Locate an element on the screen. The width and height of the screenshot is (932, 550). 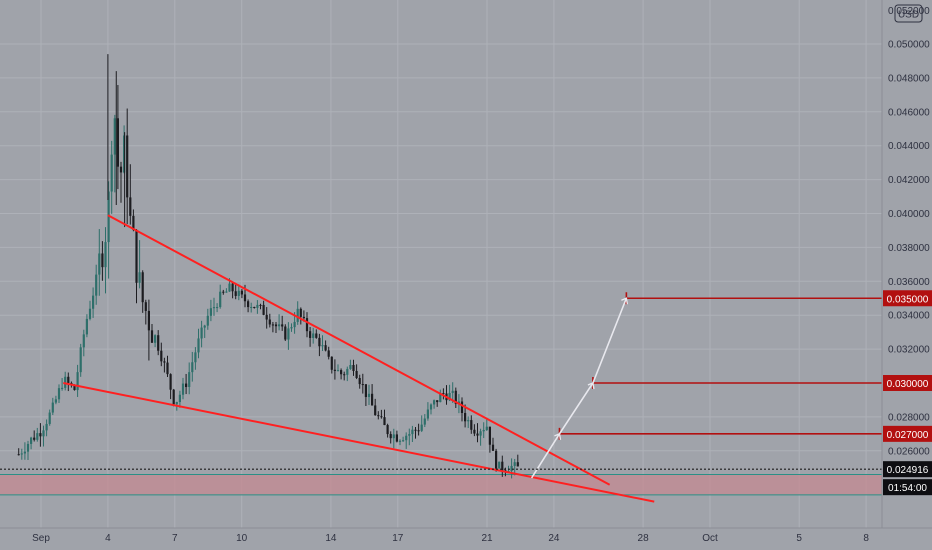
y-tick-label: 0.036000 is located at coordinates (909, 282).